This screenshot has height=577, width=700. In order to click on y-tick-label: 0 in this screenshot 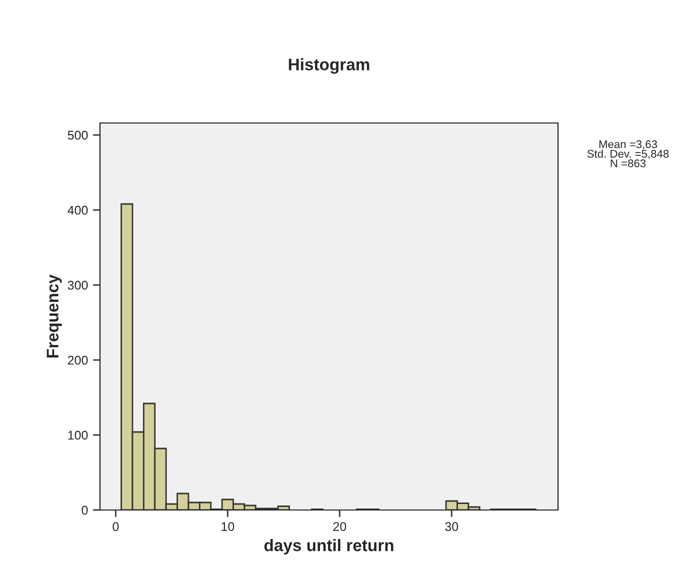, I will do `click(85, 510)`.